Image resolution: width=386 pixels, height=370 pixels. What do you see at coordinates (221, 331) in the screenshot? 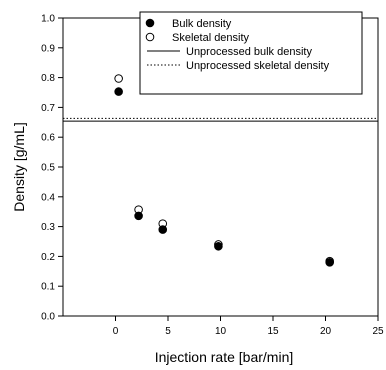
I see `x-tick-label: 10` at bounding box center [221, 331].